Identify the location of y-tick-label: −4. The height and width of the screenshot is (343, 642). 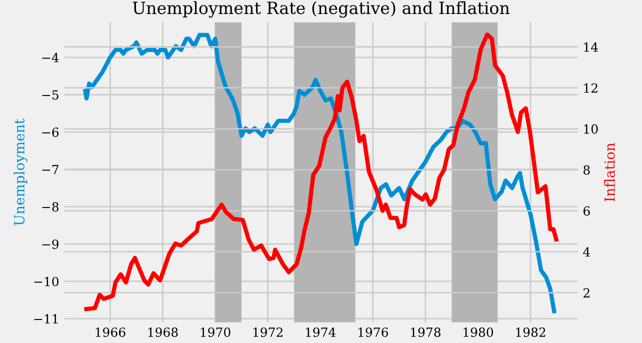
(50, 57).